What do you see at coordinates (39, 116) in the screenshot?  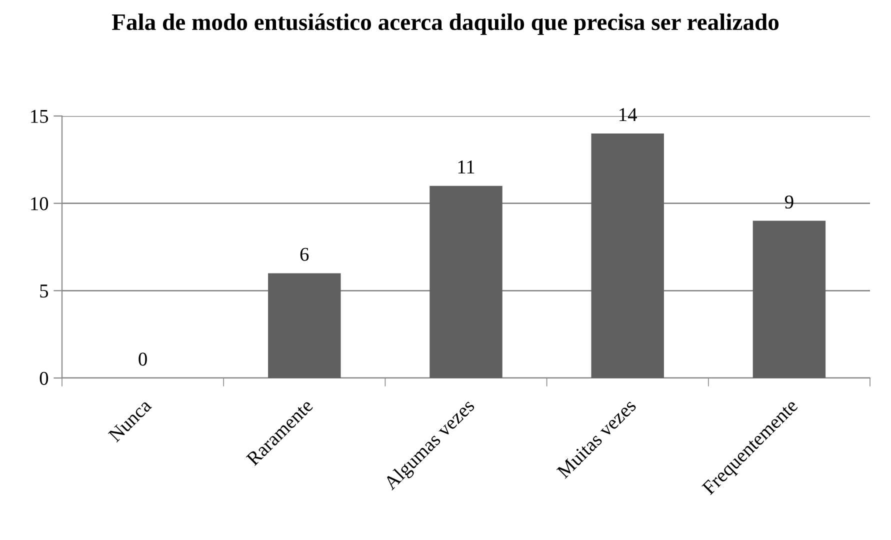 I see `y-tick-label: 15` at bounding box center [39, 116].